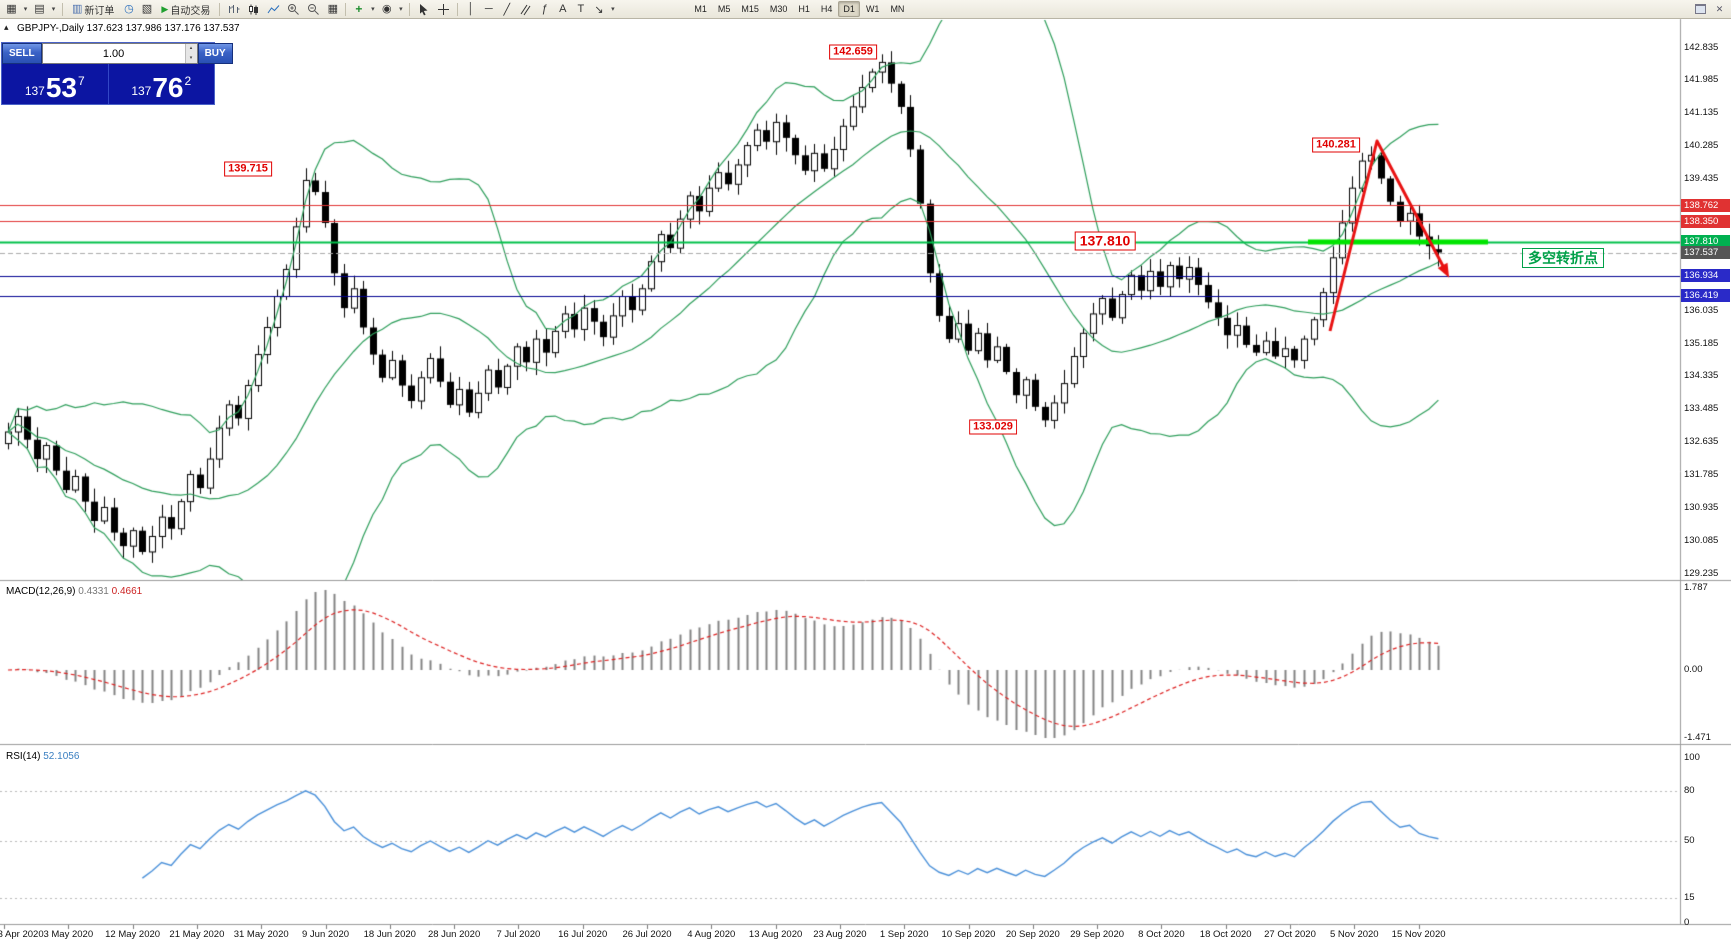  Describe the element at coordinates (163, 28) in the screenshot. I see `ohlc-values: 137.623 137.986 137.176 137.537` at that location.